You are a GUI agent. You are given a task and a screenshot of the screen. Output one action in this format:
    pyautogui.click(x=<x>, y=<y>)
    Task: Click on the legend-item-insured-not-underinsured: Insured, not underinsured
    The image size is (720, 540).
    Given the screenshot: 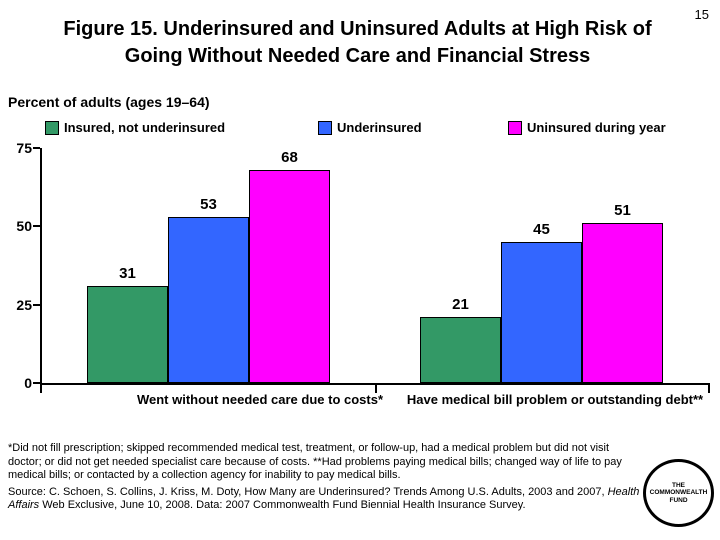 What is the action you would take?
    pyautogui.click(x=135, y=127)
    